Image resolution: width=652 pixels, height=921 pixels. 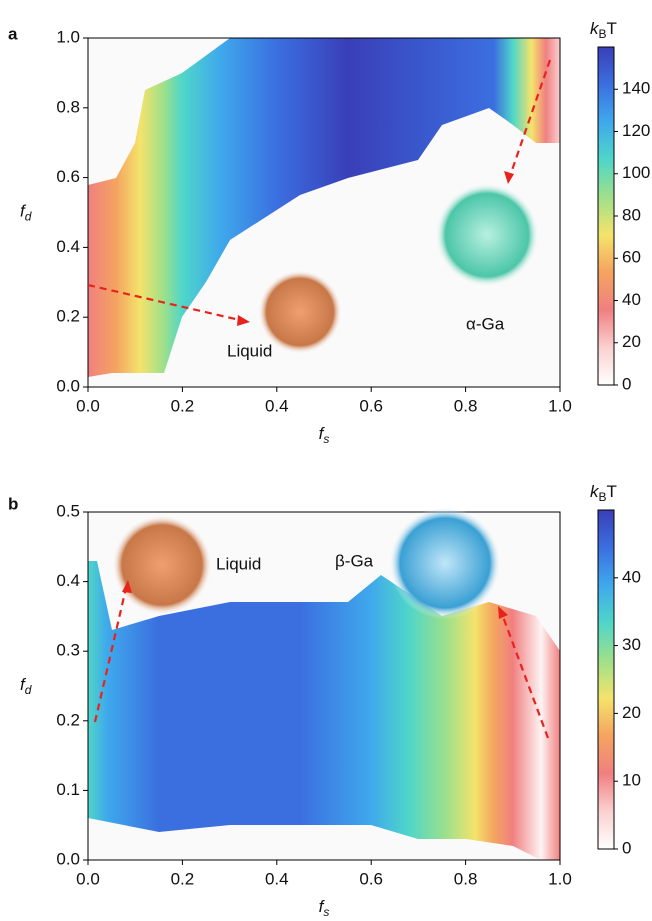 What do you see at coordinates (631, 214) in the screenshot?
I see `colorbar-tick-label: 80` at bounding box center [631, 214].